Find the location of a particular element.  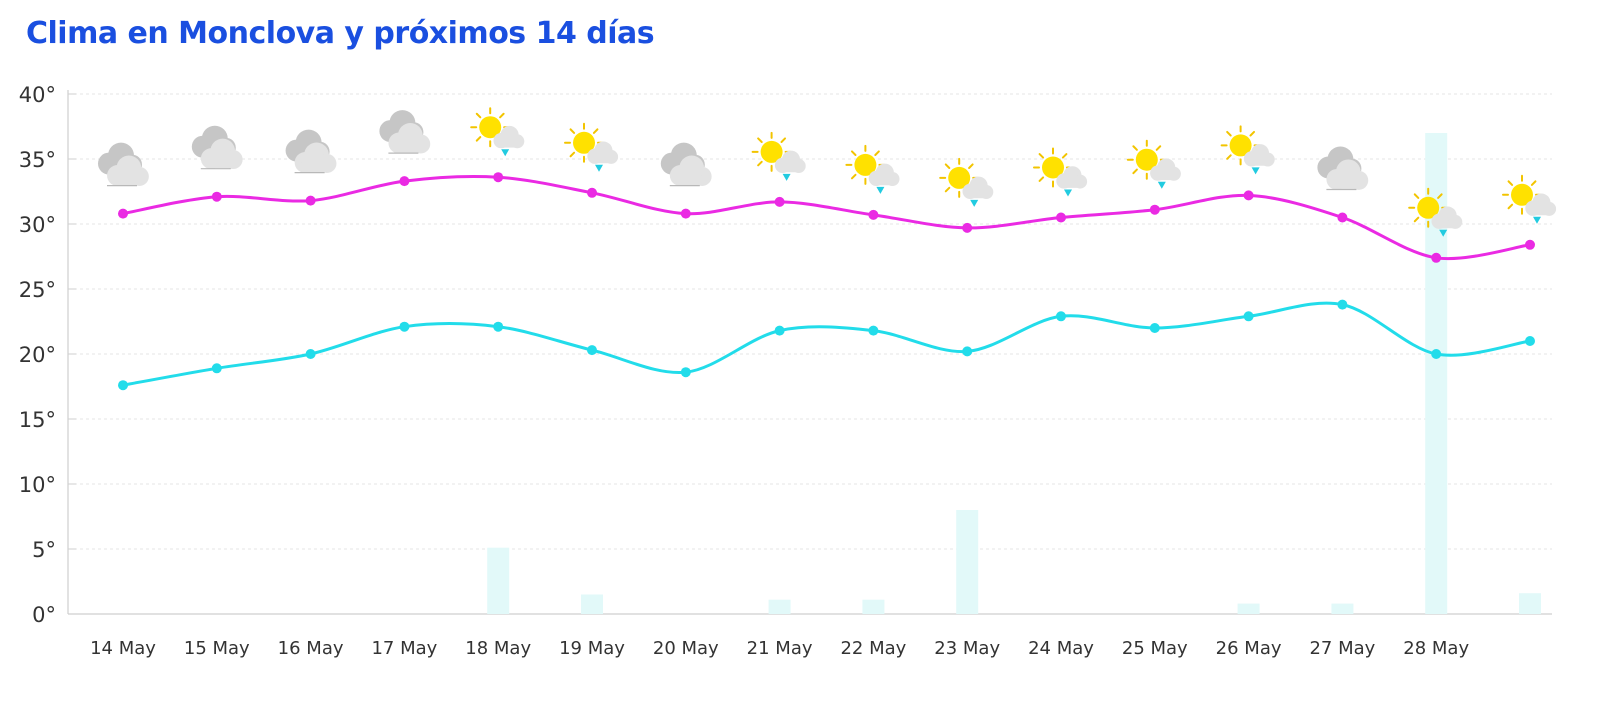

x-tick-label: 14 May is located at coordinates (123, 648).